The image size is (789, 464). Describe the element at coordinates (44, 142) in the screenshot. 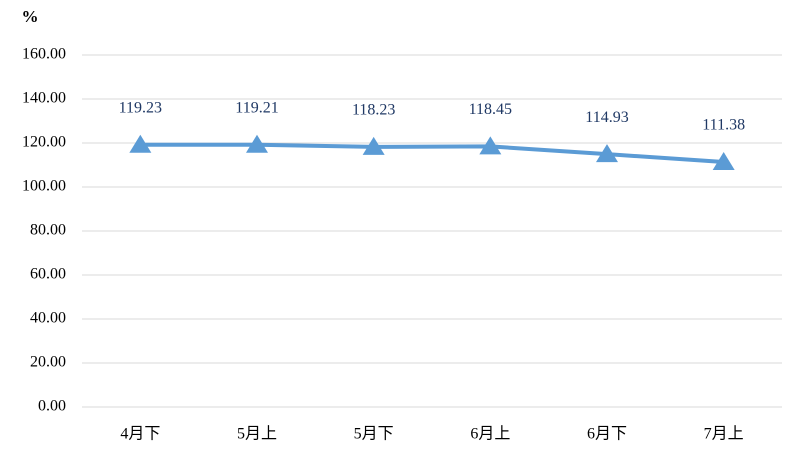

I see `y-tick-label: 120.00` at that location.